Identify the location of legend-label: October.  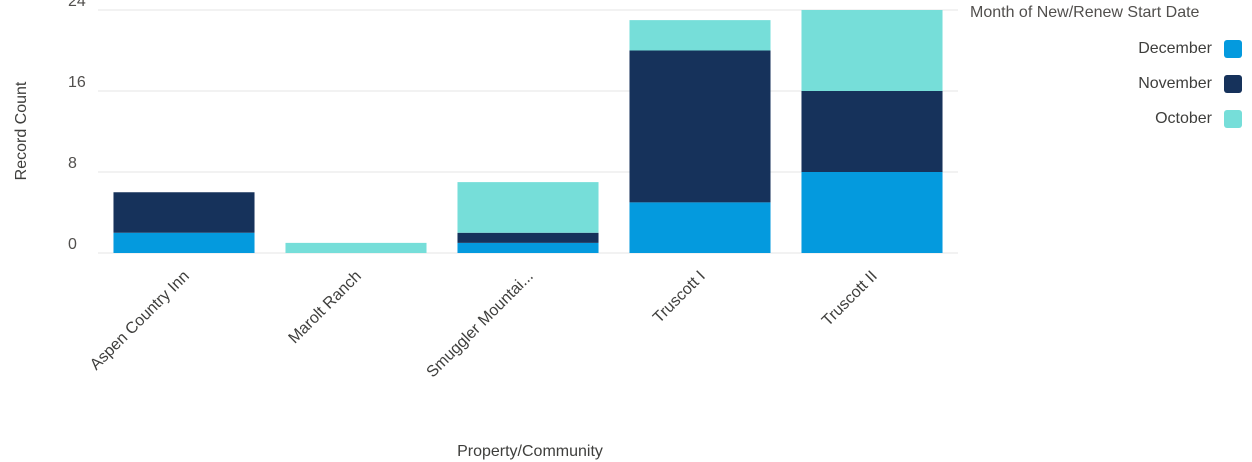
(1183, 118).